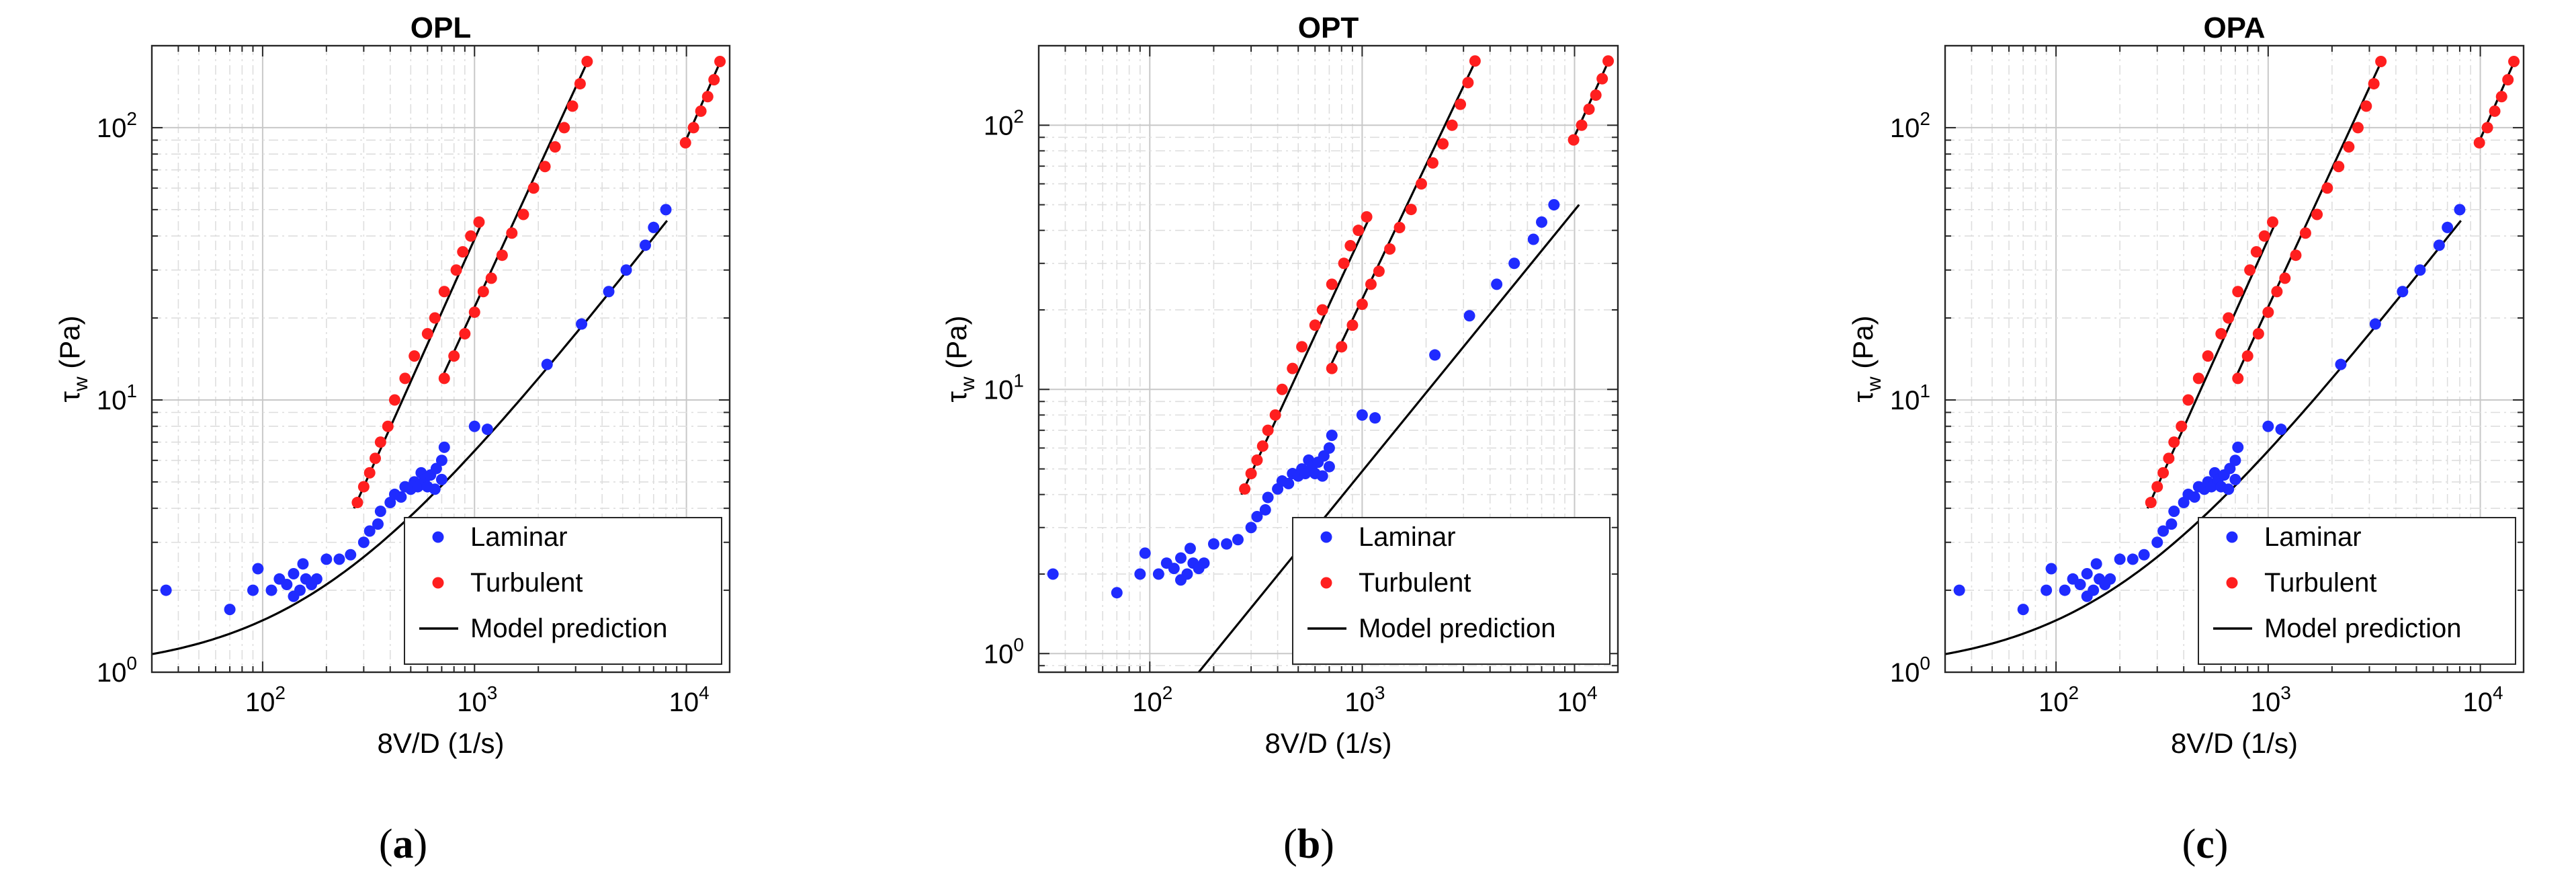 The image size is (2576, 888). Describe the element at coordinates (569, 628) in the screenshot. I see `legend-label-model: Model prediction` at that location.